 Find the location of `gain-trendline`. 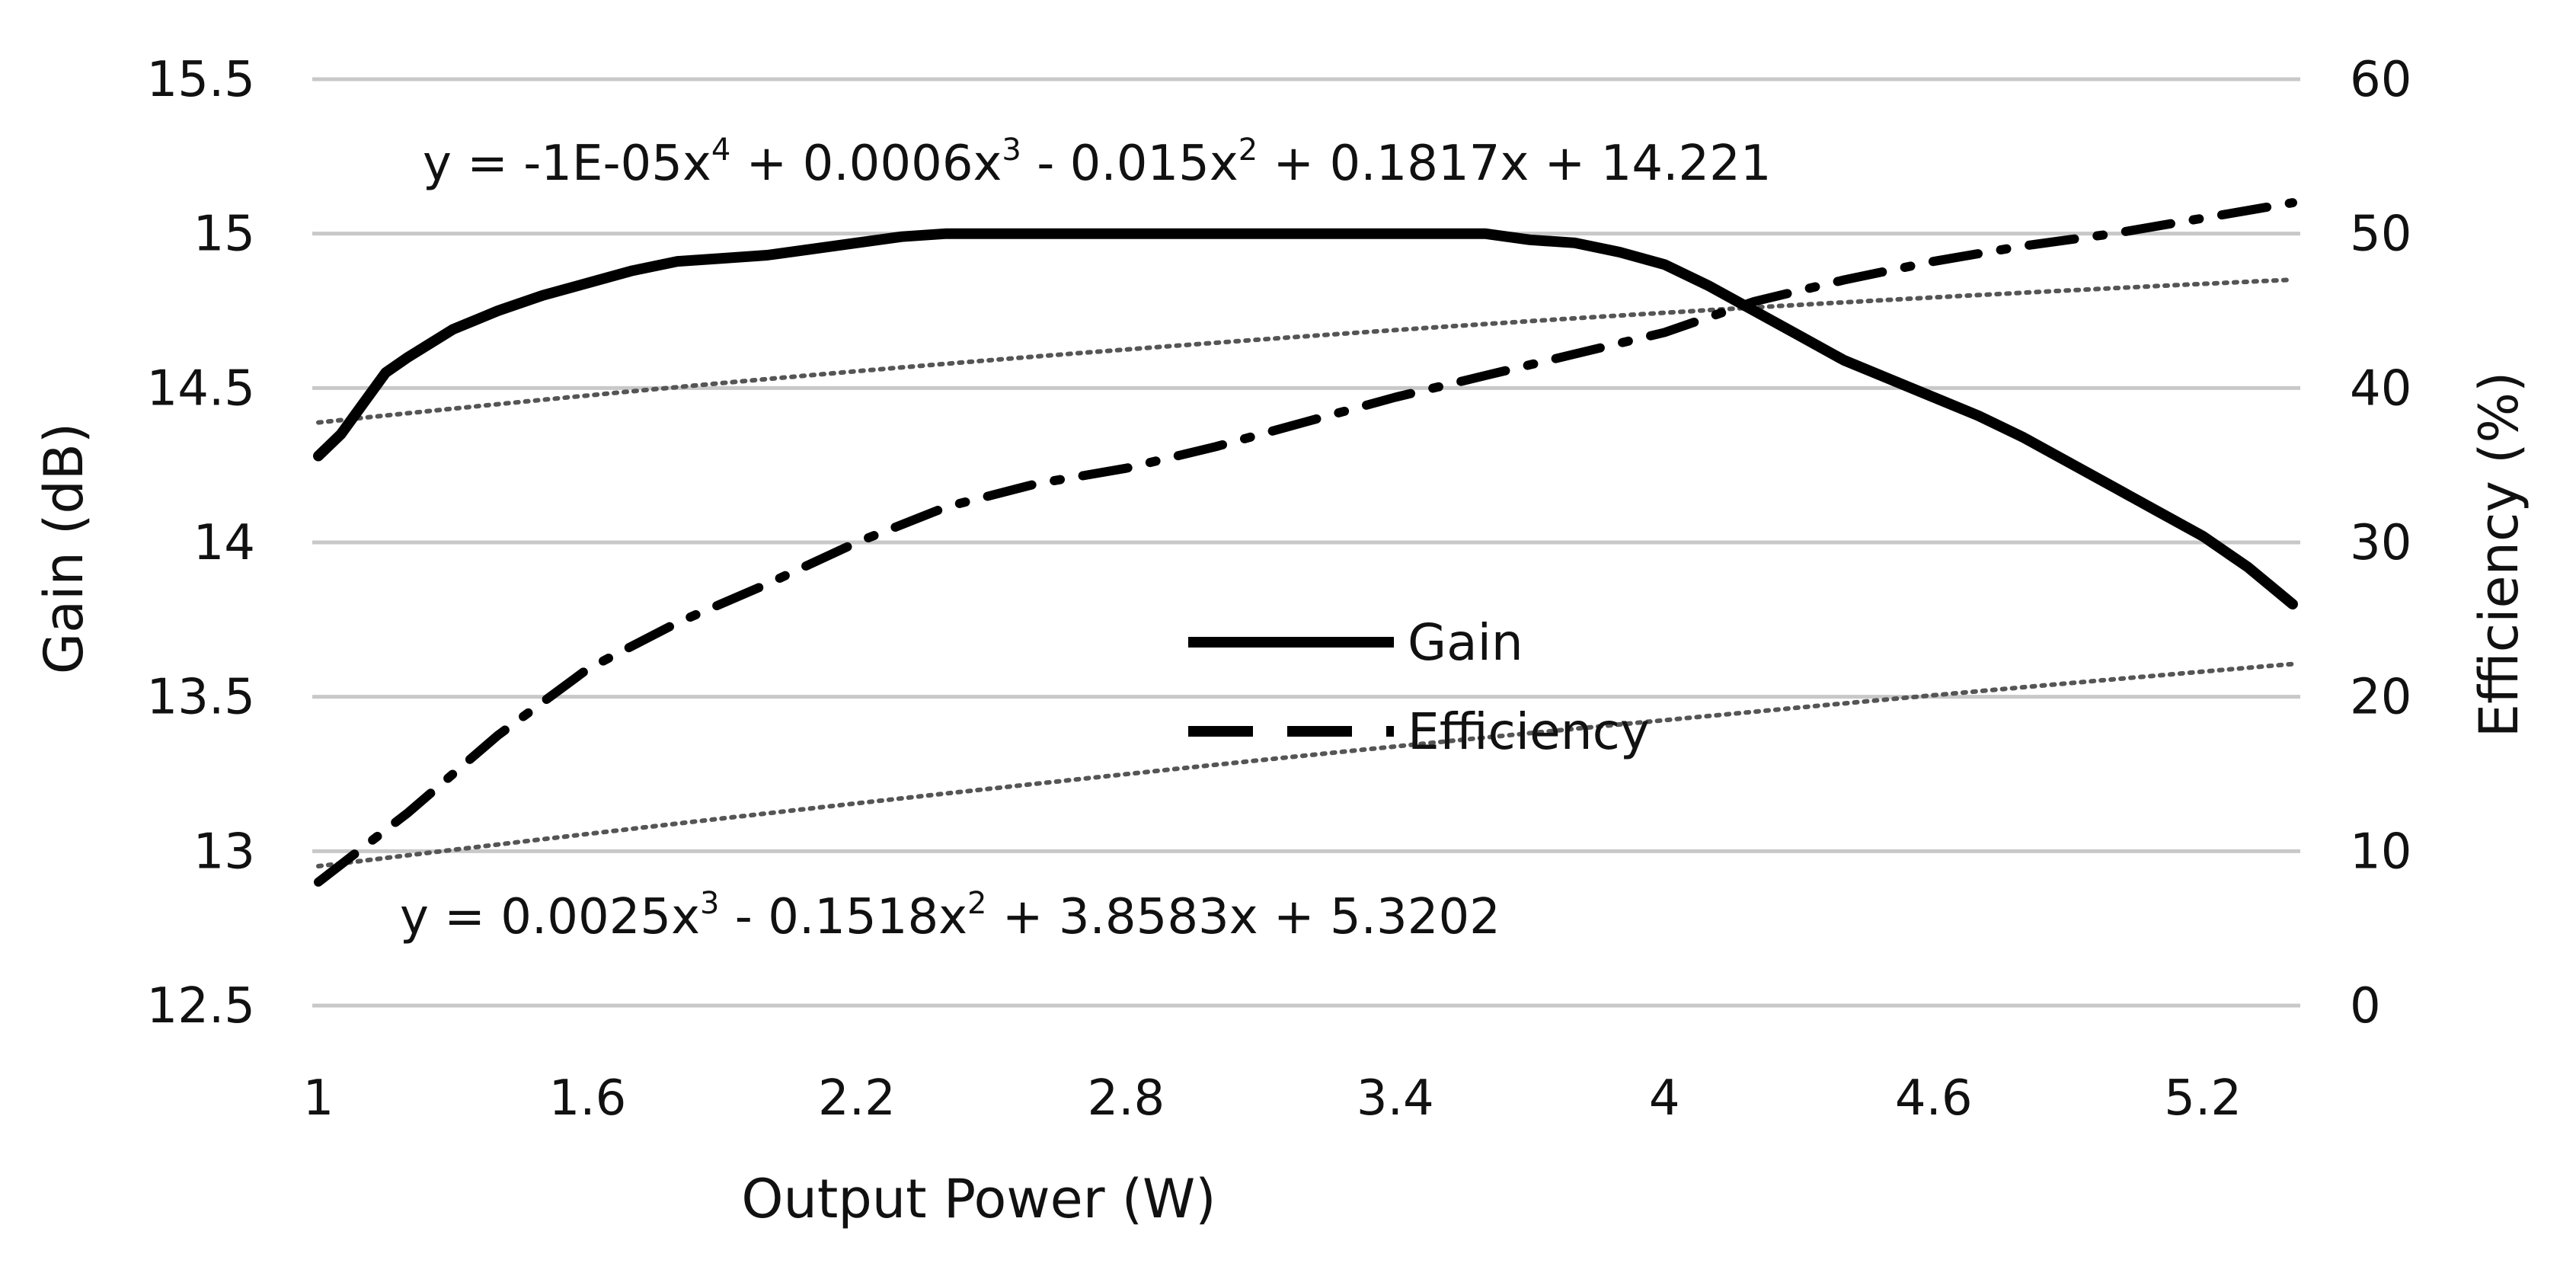

gain-trendline is located at coordinates (1305, 351).